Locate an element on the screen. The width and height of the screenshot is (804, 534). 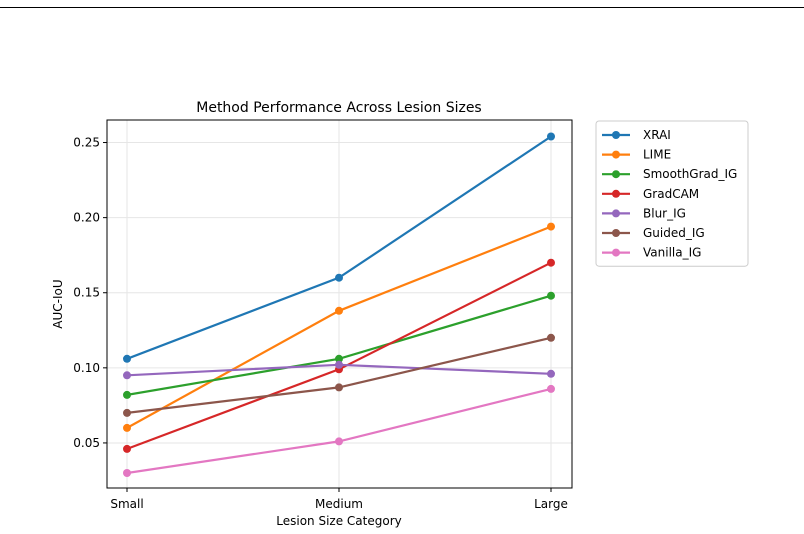
x-axis-label: Lesion Size Category is located at coordinates (338, 521).